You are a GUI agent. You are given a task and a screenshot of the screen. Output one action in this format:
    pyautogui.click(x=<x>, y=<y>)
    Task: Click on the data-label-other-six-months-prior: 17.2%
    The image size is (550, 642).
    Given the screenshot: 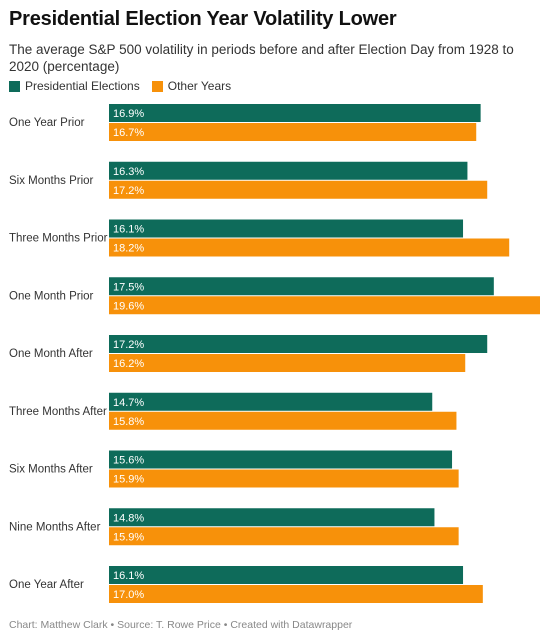 What is the action you would take?
    pyautogui.click(x=128, y=191)
    